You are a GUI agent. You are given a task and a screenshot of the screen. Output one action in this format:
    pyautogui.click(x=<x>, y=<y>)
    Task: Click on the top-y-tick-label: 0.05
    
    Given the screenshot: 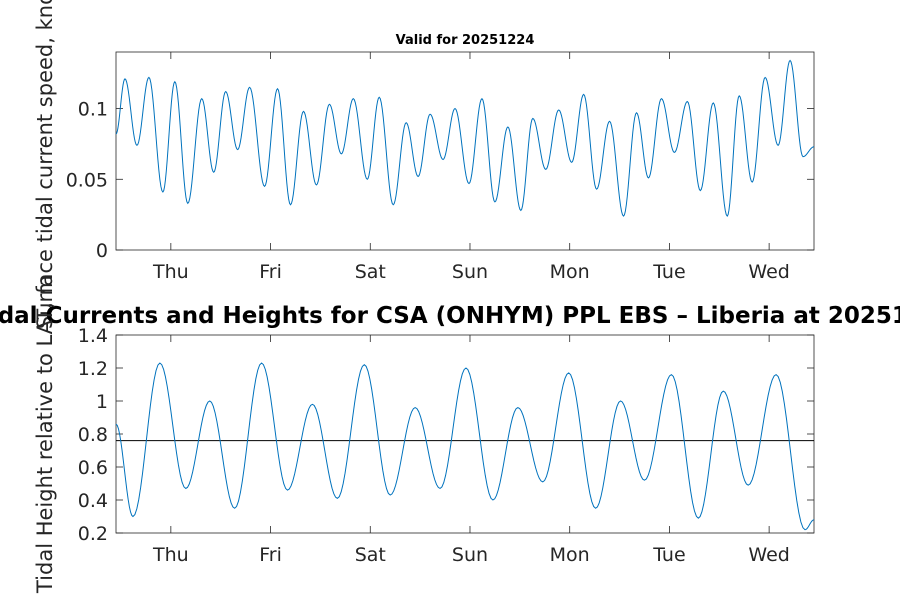 What is the action you would take?
    pyautogui.click(x=87, y=180)
    